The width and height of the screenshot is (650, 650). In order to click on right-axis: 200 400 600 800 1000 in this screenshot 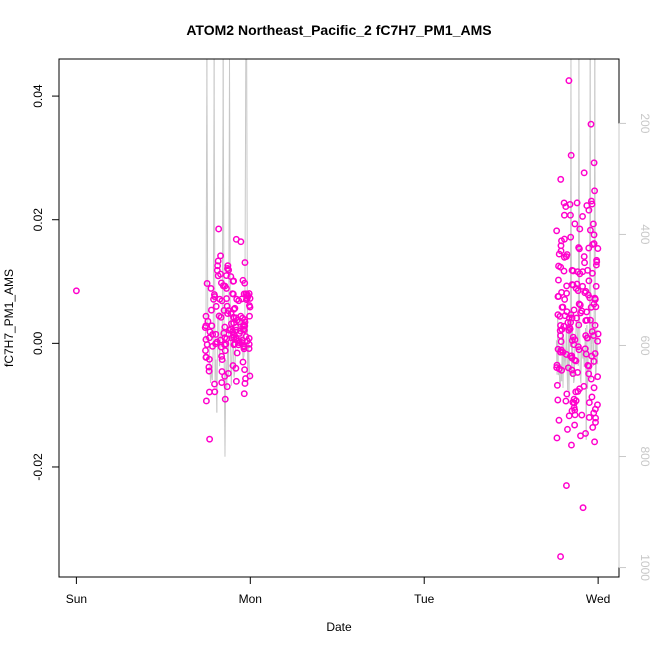, I will do `click(634, 347)`.